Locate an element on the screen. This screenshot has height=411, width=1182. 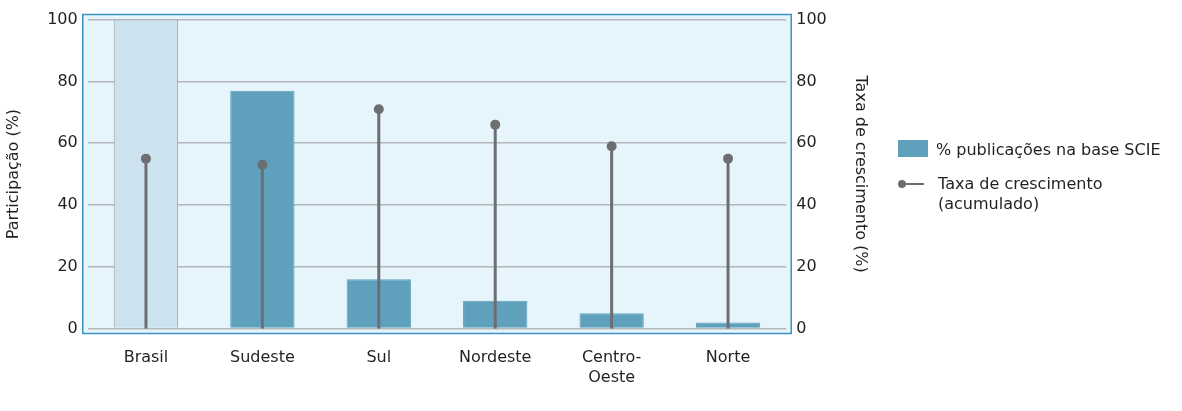
y2-tick-label: 20 is located at coordinates (806, 265).